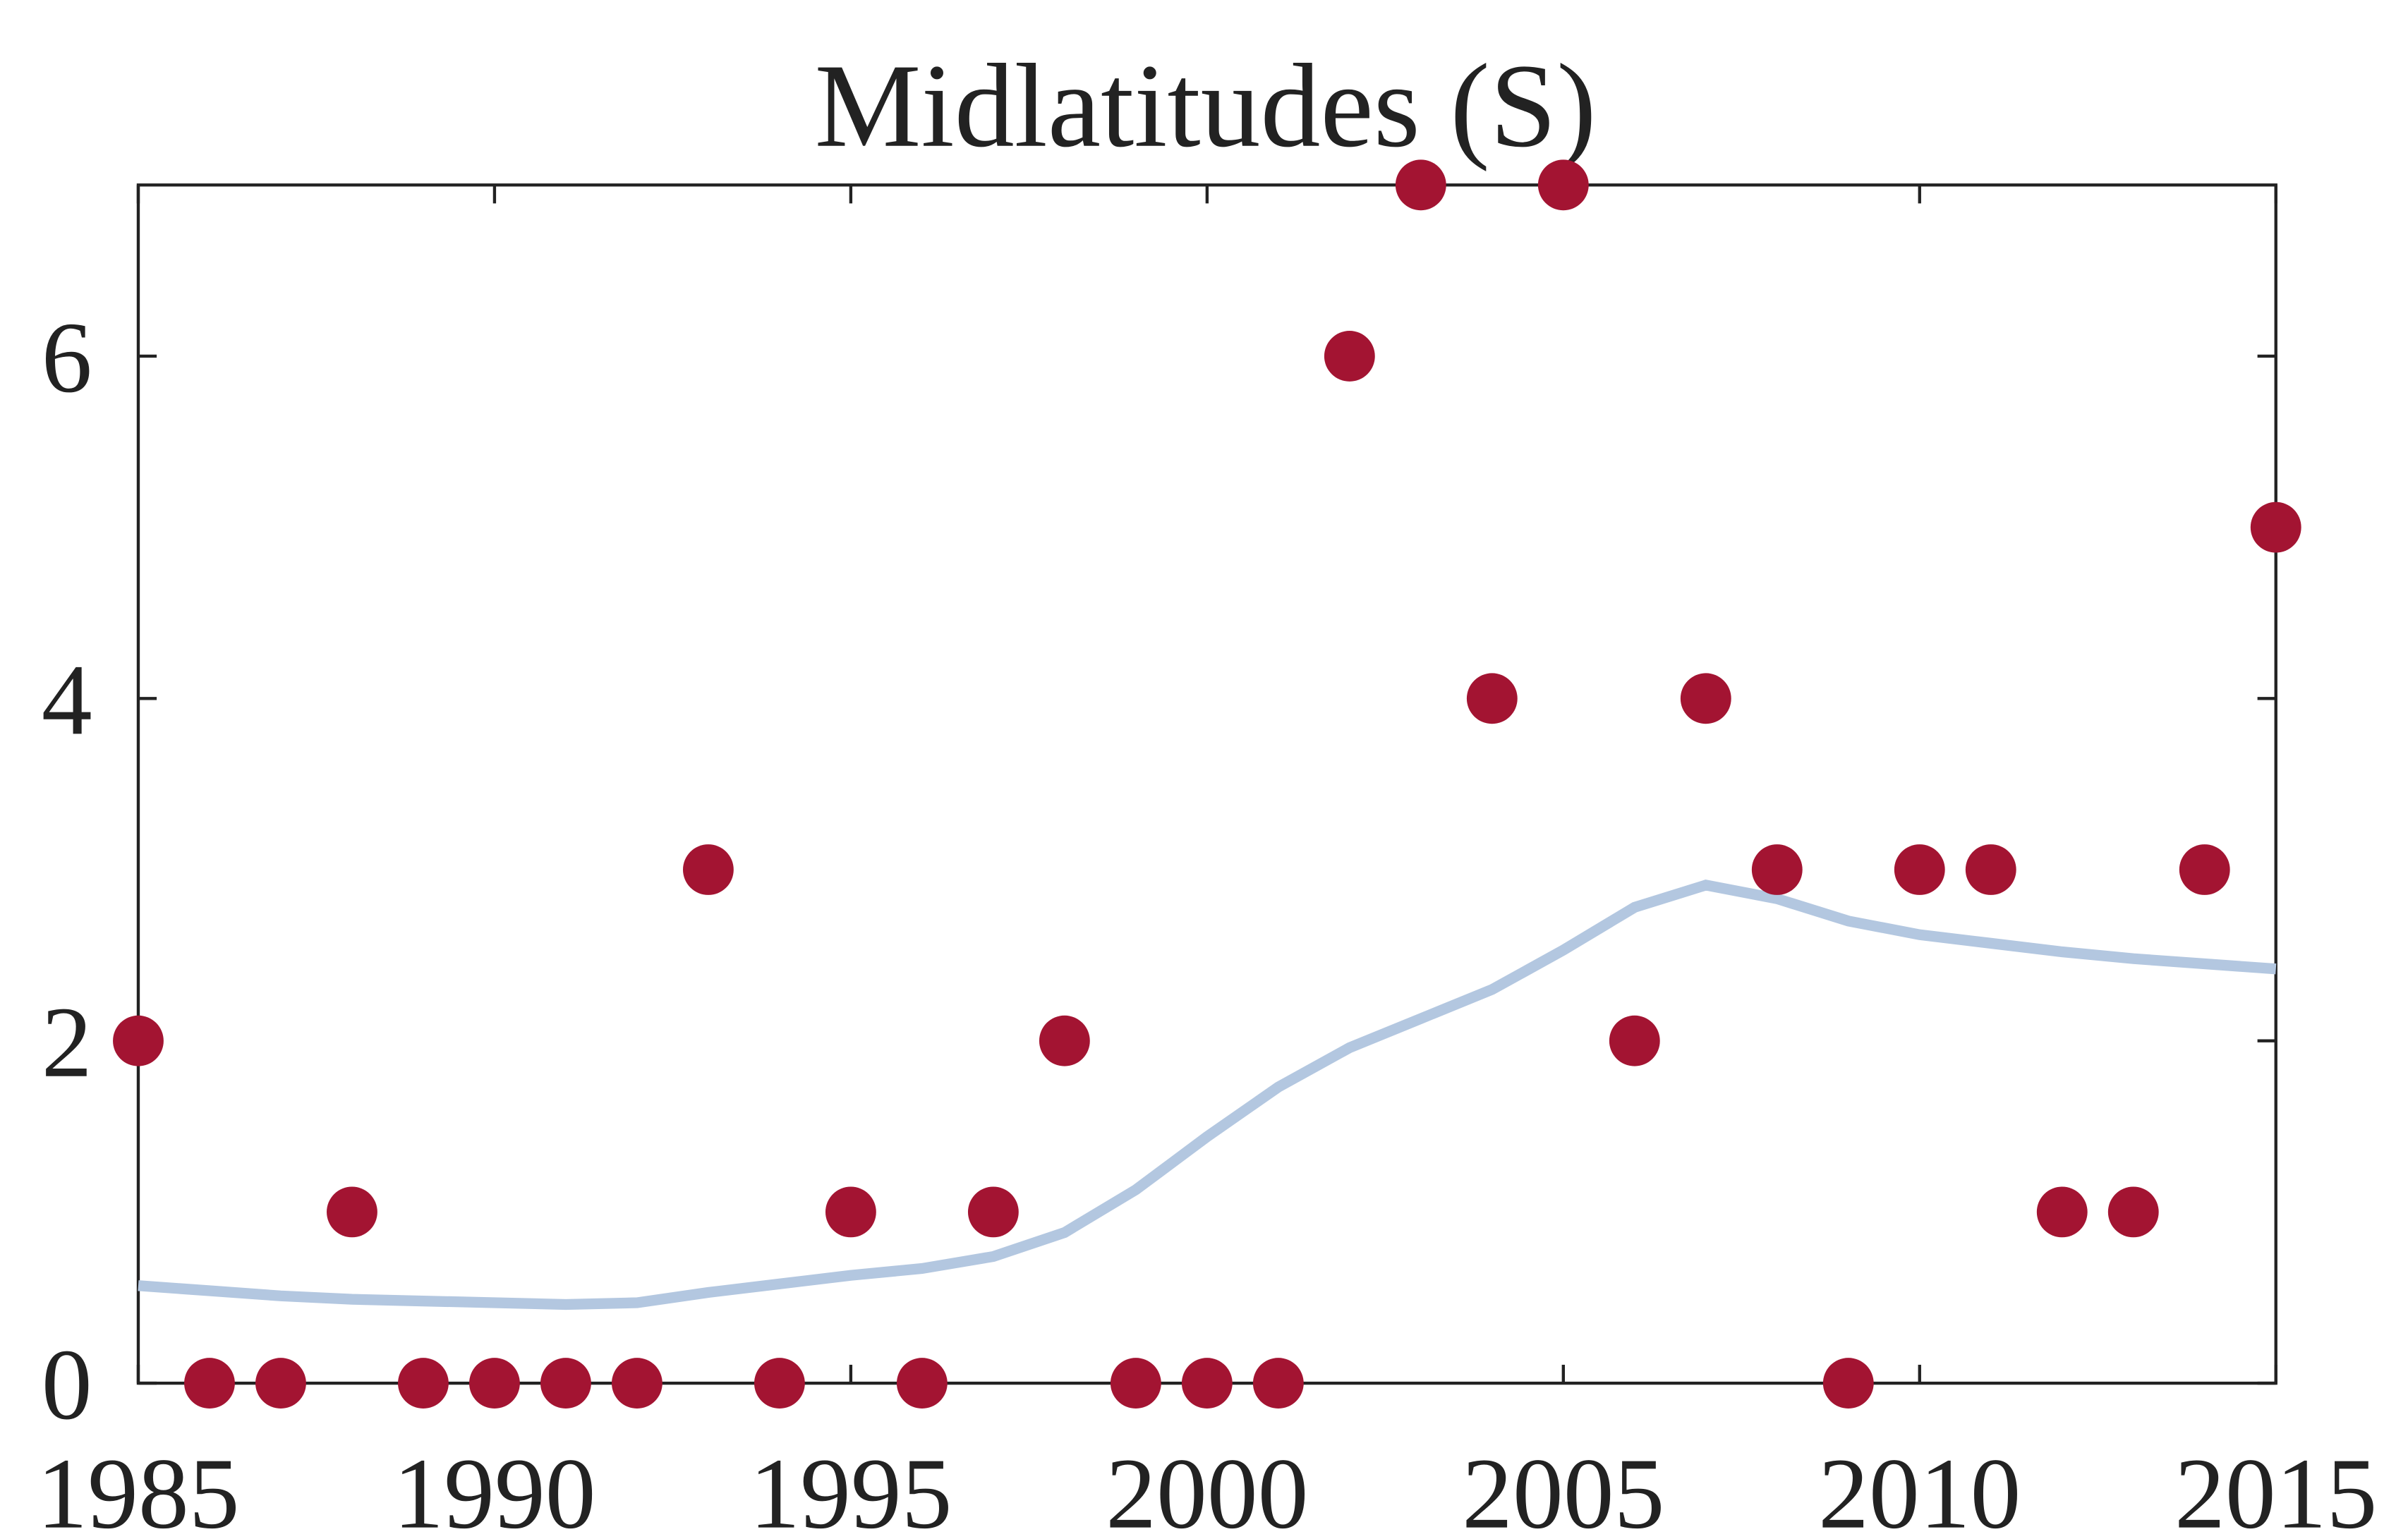 This screenshot has height=1539, width=2408. I want to click on chart-title: Midlatitudes (S), so click(1206, 106).